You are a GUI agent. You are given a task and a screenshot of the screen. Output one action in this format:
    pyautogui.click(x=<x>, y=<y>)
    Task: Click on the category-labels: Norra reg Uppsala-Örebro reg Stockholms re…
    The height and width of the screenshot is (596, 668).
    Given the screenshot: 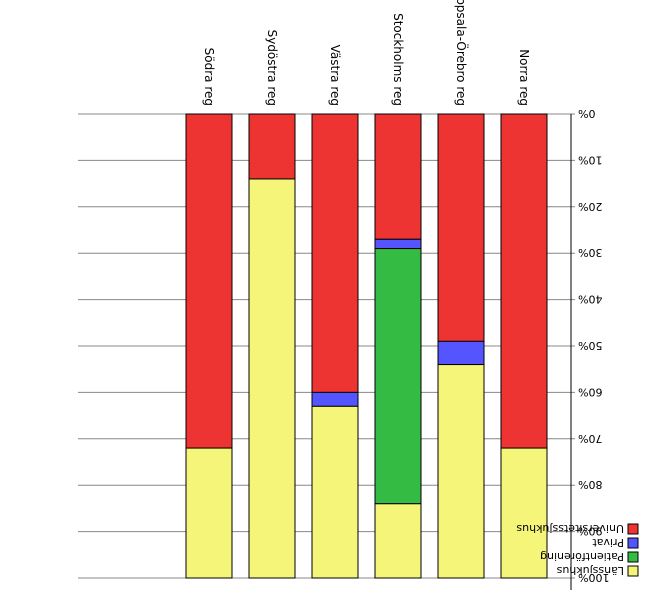 What is the action you would take?
    pyautogui.click(x=366, y=53)
    